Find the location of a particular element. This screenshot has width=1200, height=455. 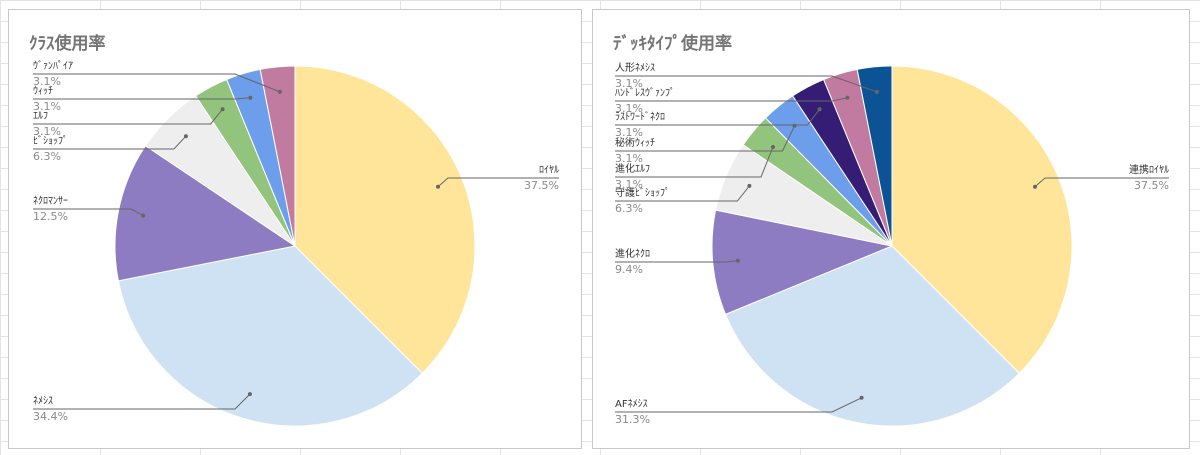

slice-percent-label: 31.3% is located at coordinates (632, 419).